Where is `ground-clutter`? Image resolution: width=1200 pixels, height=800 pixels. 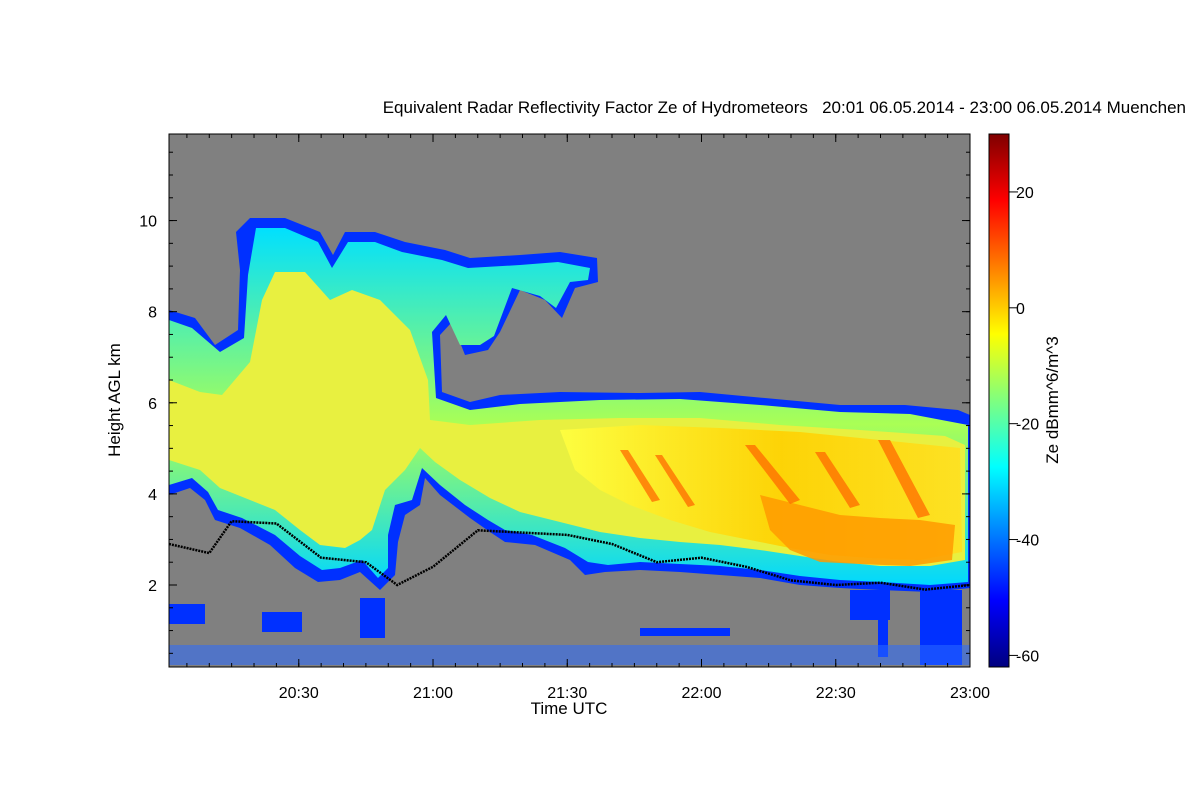
ground-clutter is located at coordinates (569, 655).